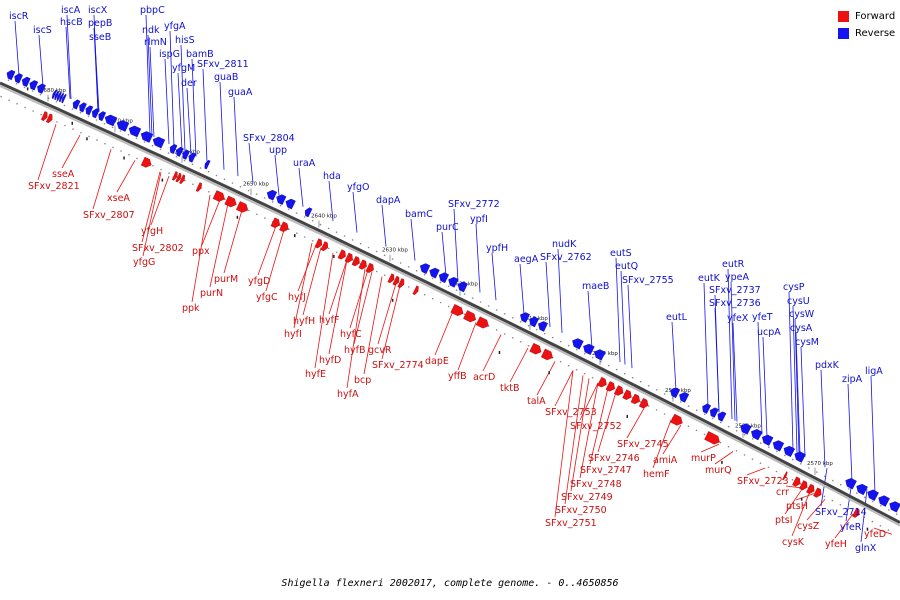 The image size is (900, 600). I want to click on gene-label-purc: purC, so click(447, 227).